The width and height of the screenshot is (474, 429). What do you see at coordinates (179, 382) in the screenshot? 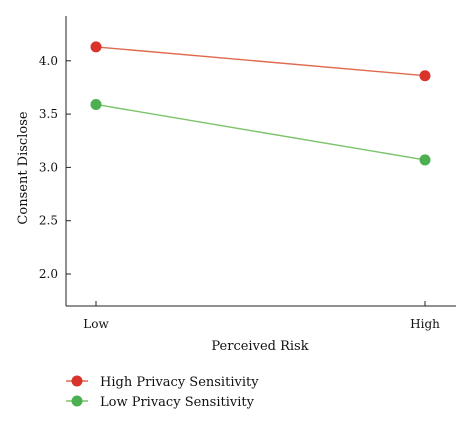
I see `legend-label: High Privacy Sensitivity` at bounding box center [179, 382].